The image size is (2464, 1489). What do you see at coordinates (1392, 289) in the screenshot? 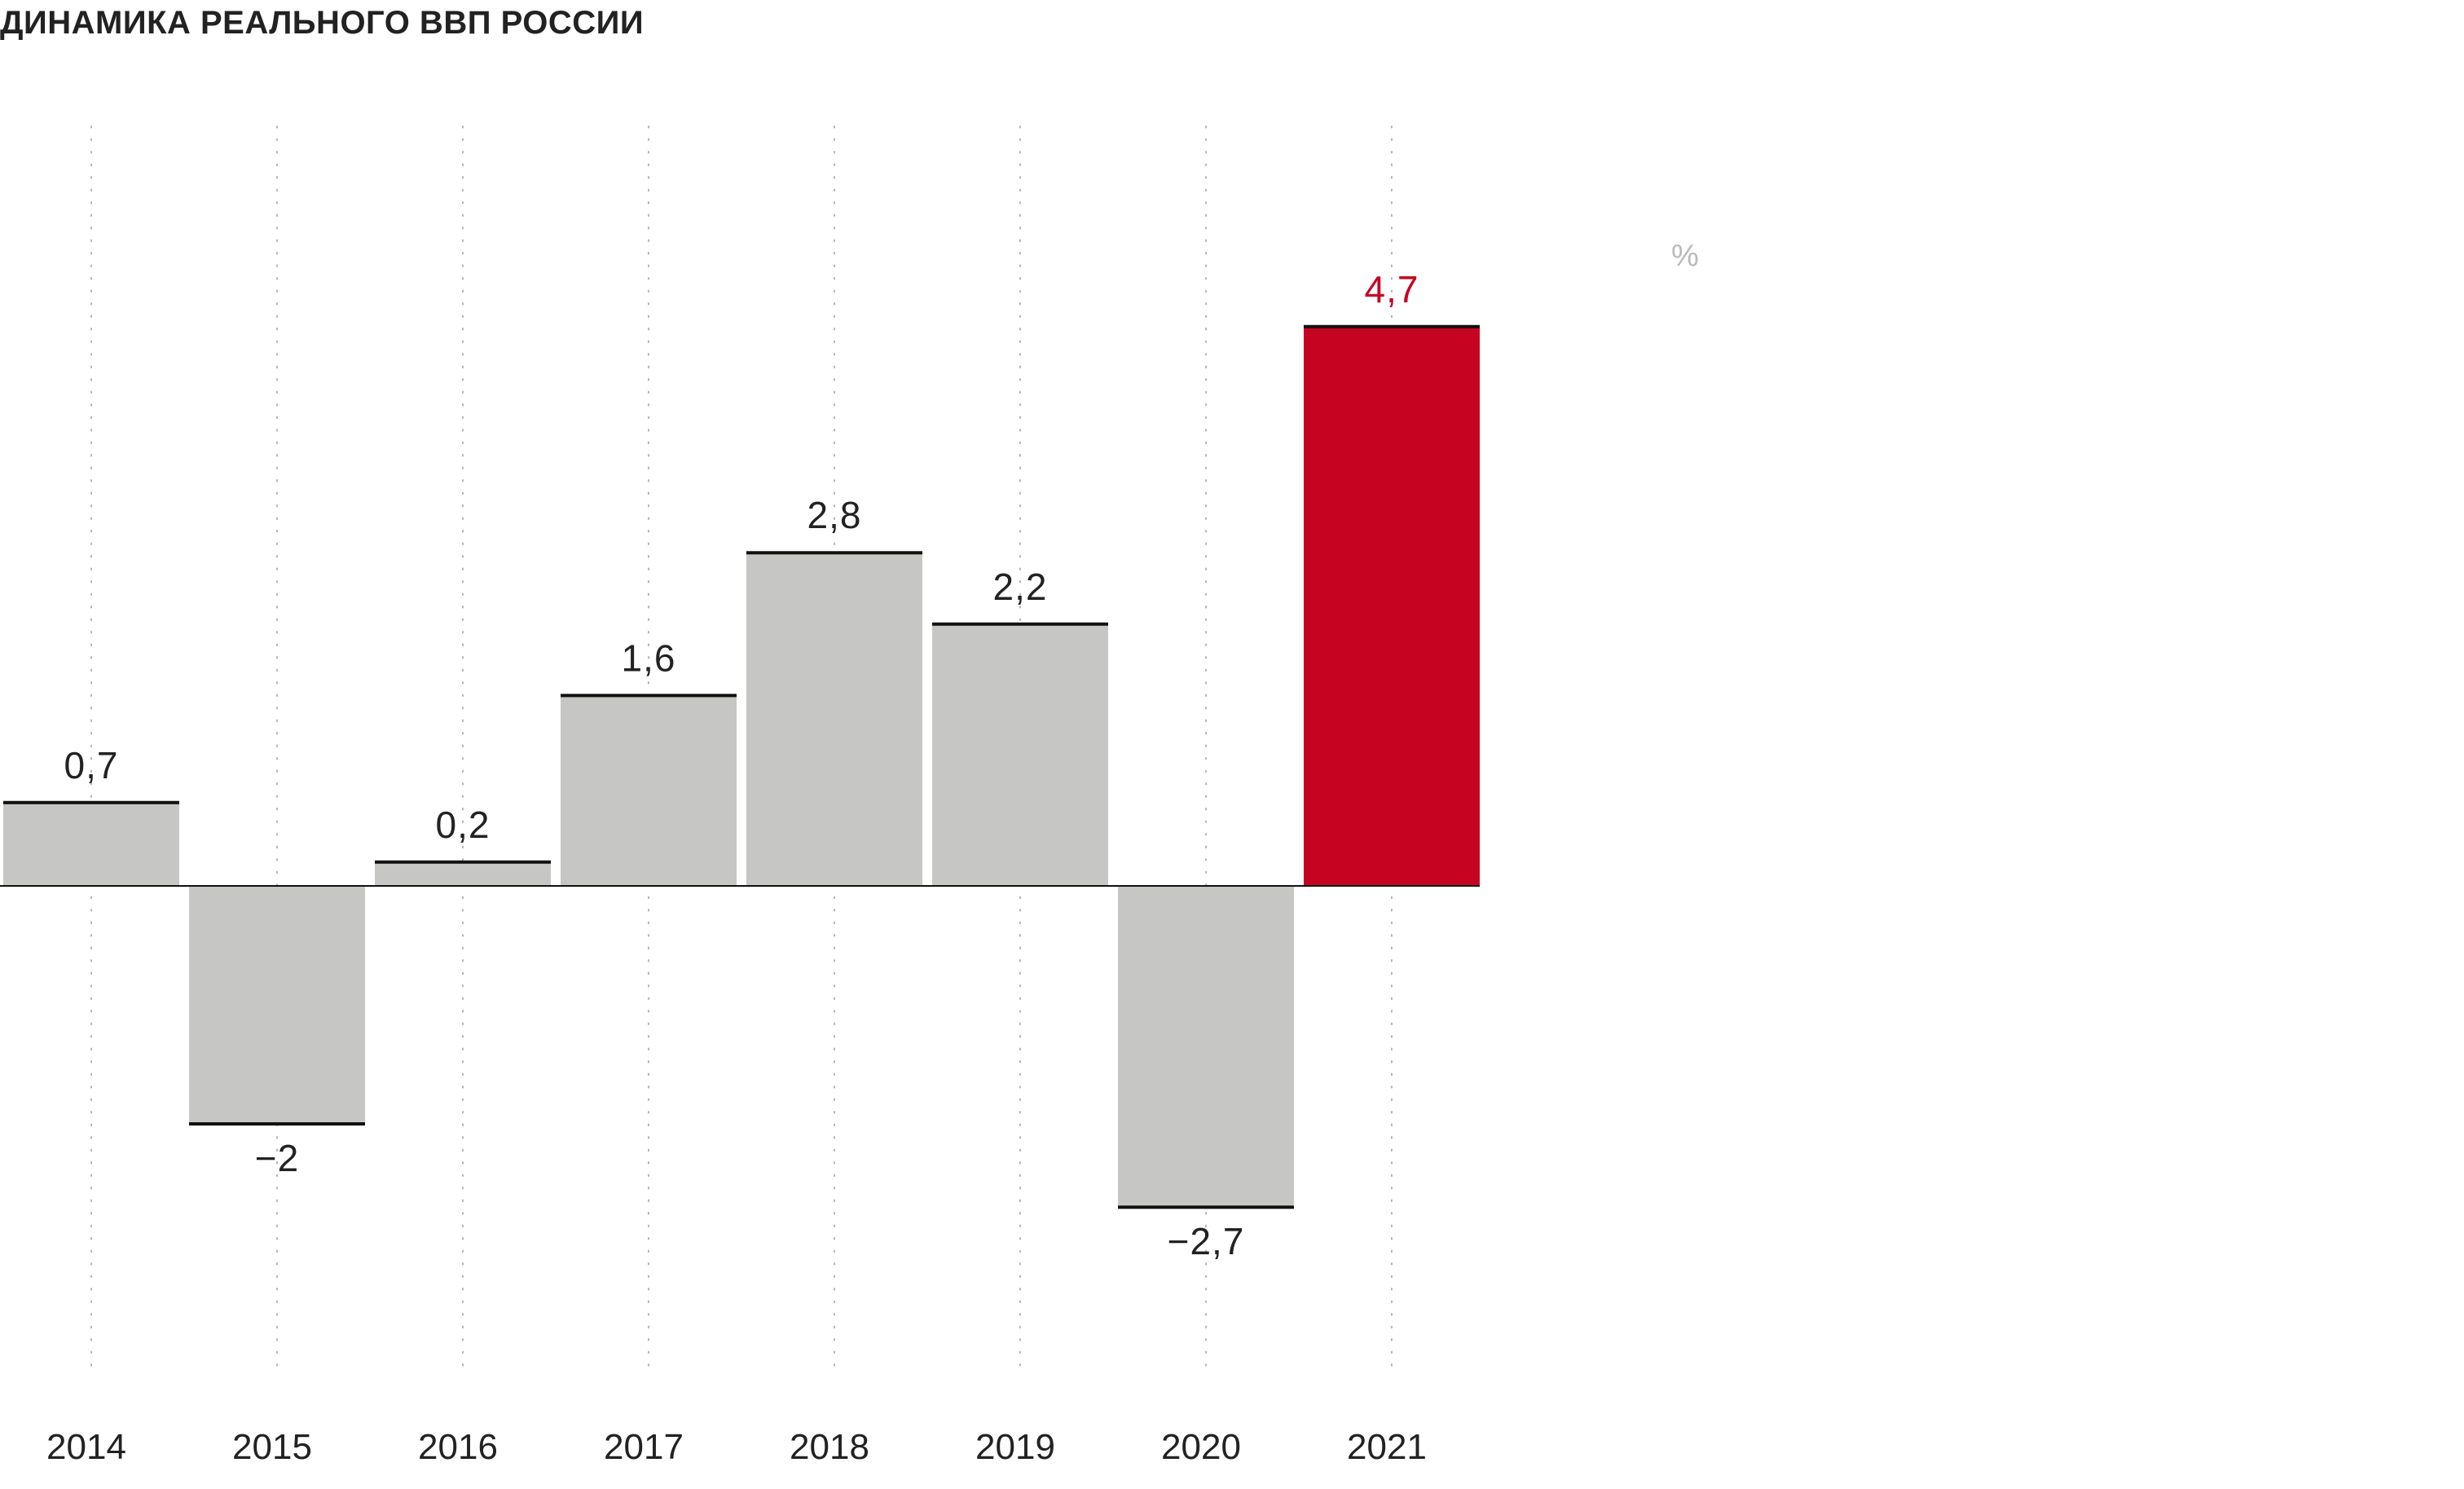
I see `value-label: 4,7` at bounding box center [1392, 289].